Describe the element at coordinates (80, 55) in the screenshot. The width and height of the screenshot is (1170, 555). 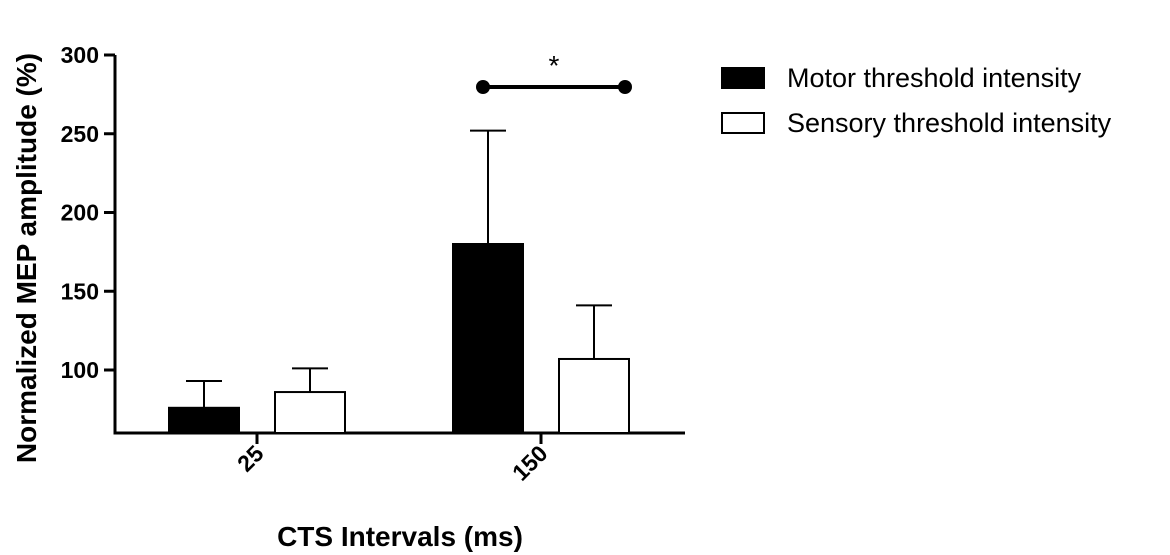
I see `y-tick-label: 300` at that location.